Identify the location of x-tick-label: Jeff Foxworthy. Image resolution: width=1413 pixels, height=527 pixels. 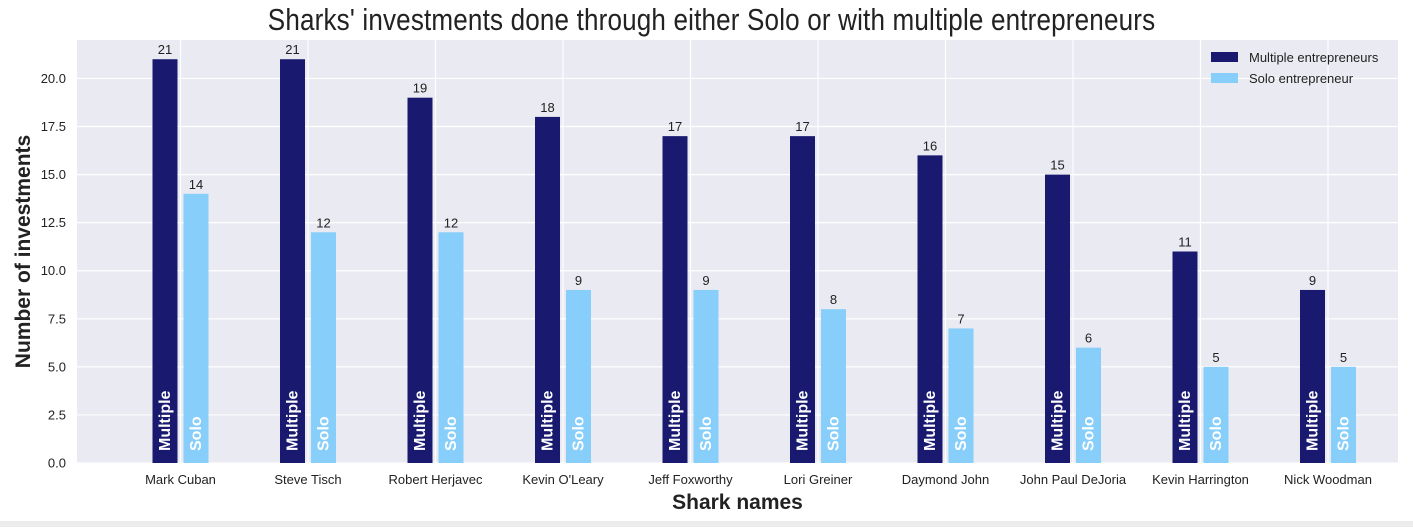
(690, 479).